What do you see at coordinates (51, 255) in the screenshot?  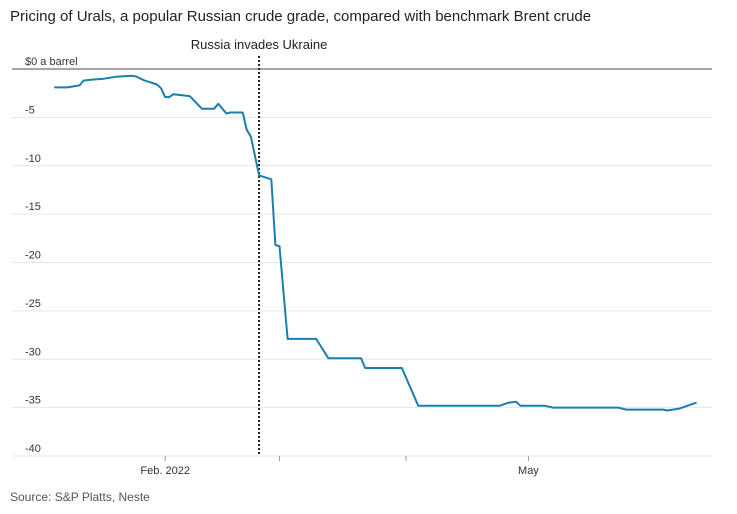 I see `y-axis-labels: $0 a barrel -5 -10 -15 -20 -25 -30 -35 -40` at bounding box center [51, 255].